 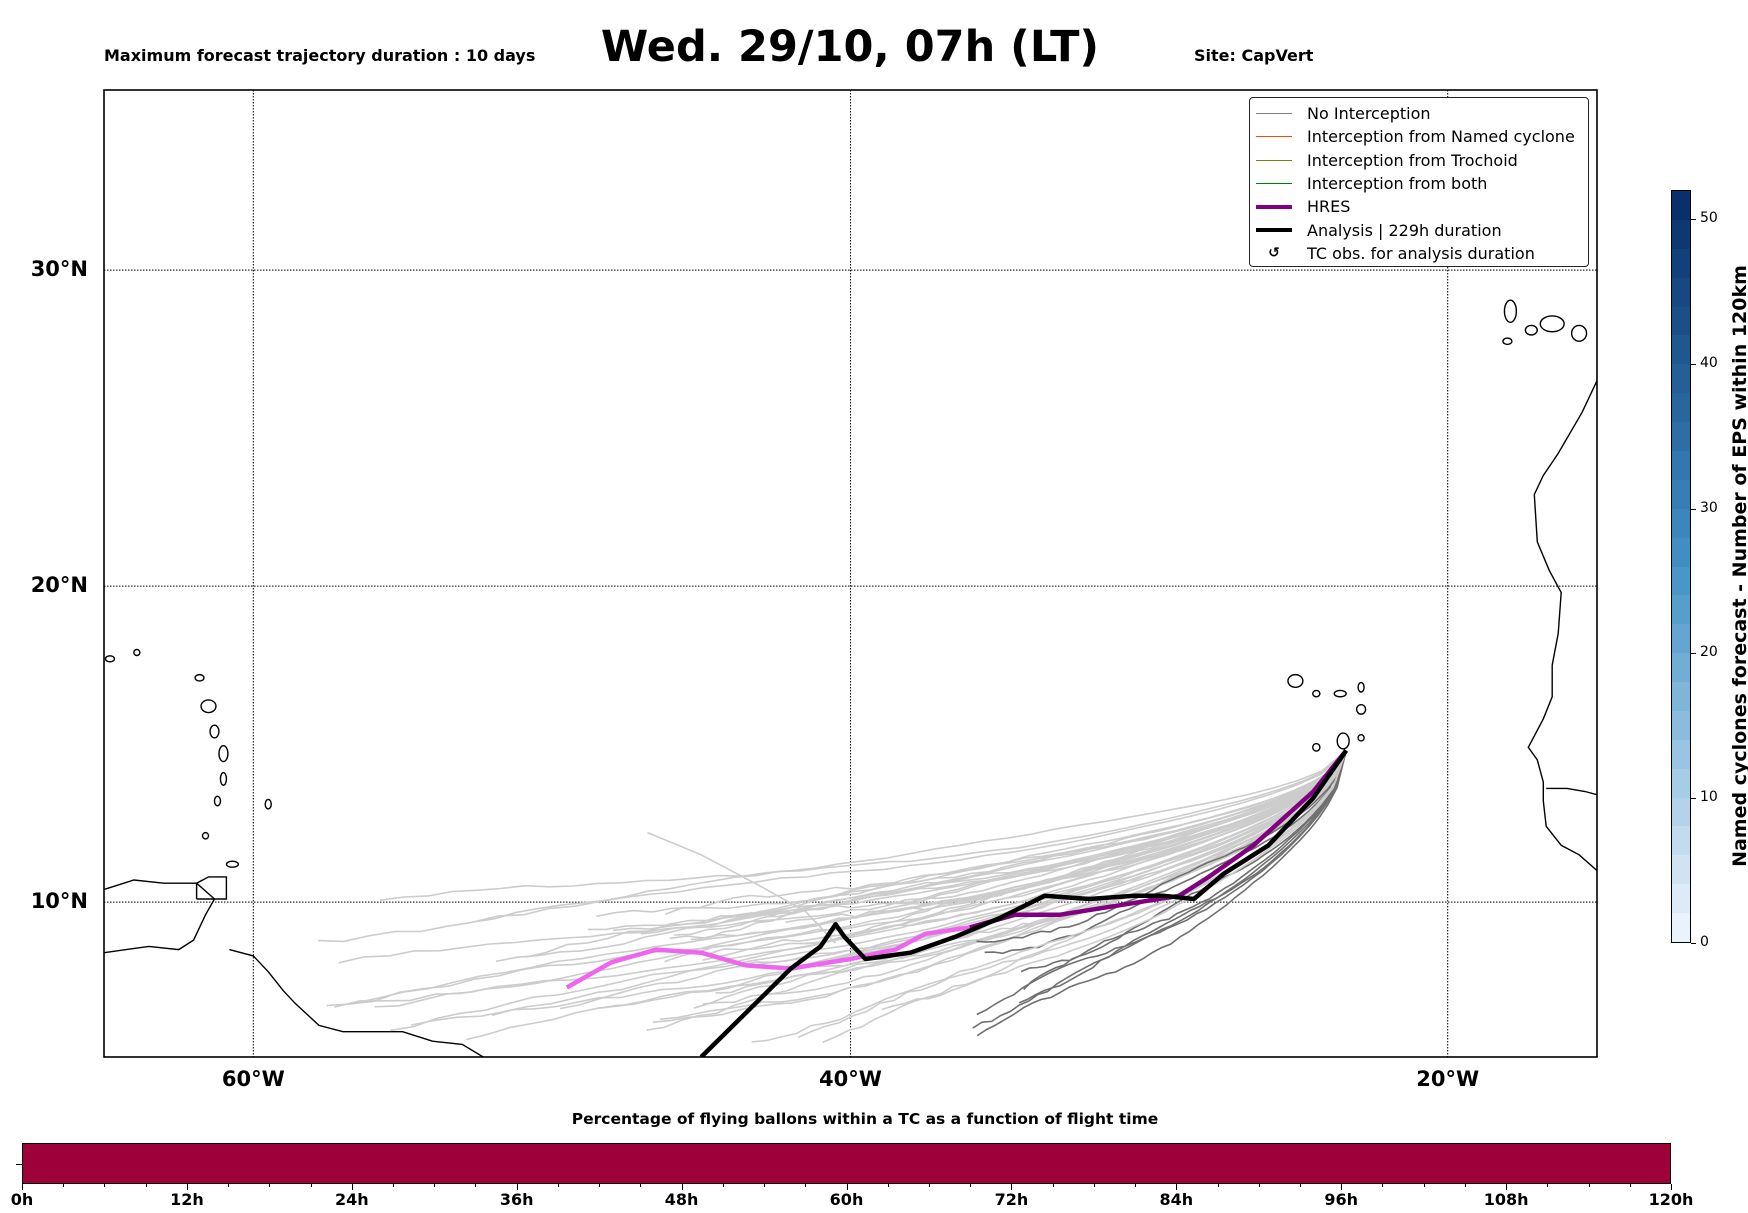 I want to click on legend-item-hres: HRES, so click(x=1419, y=206).